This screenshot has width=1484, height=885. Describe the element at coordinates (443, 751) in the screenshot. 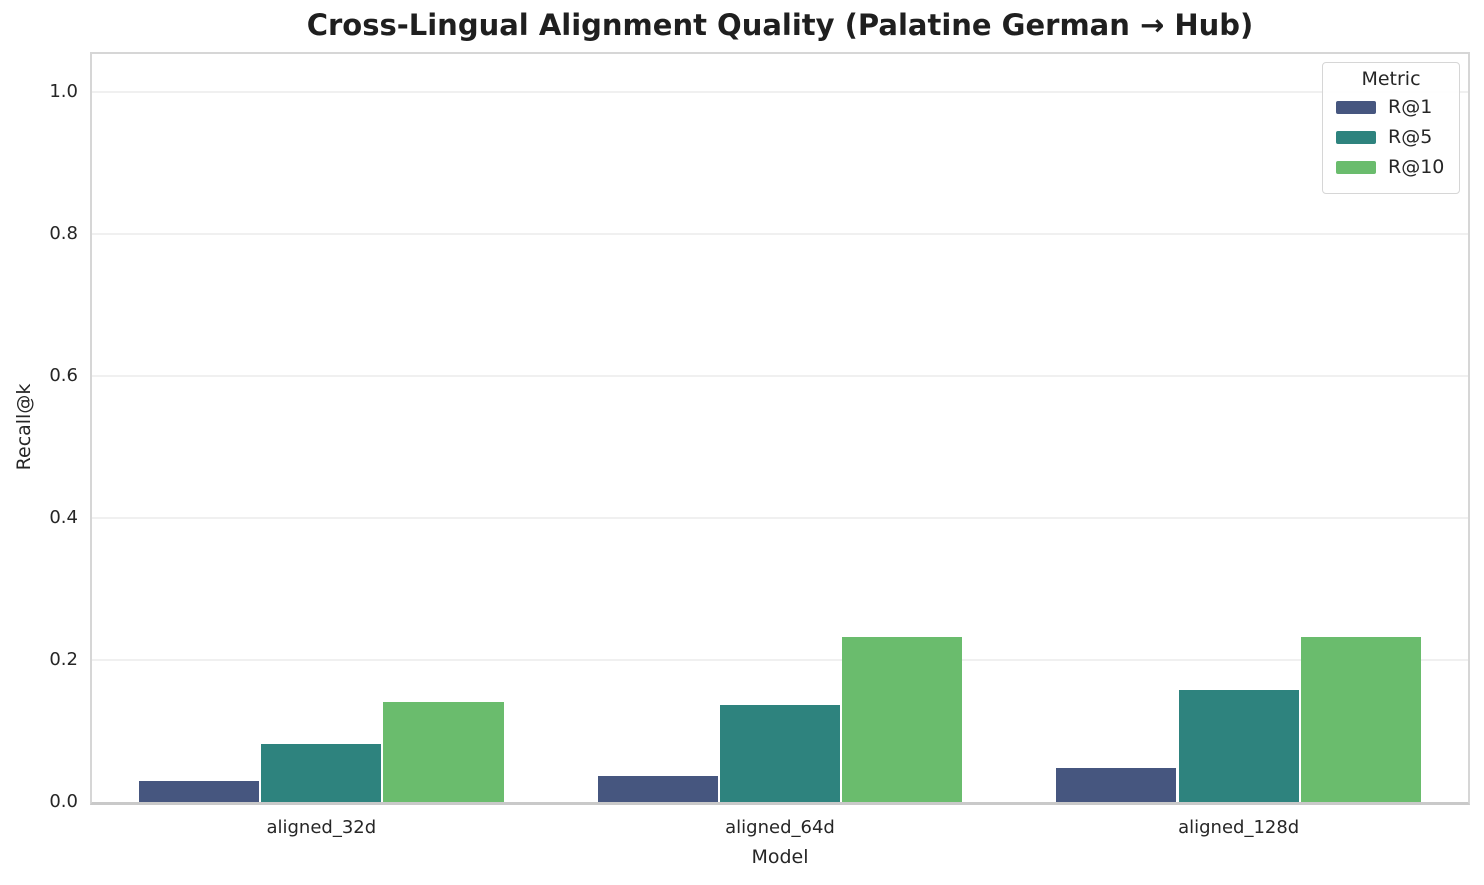

I see `bar-R@10-aligned_32d` at that location.